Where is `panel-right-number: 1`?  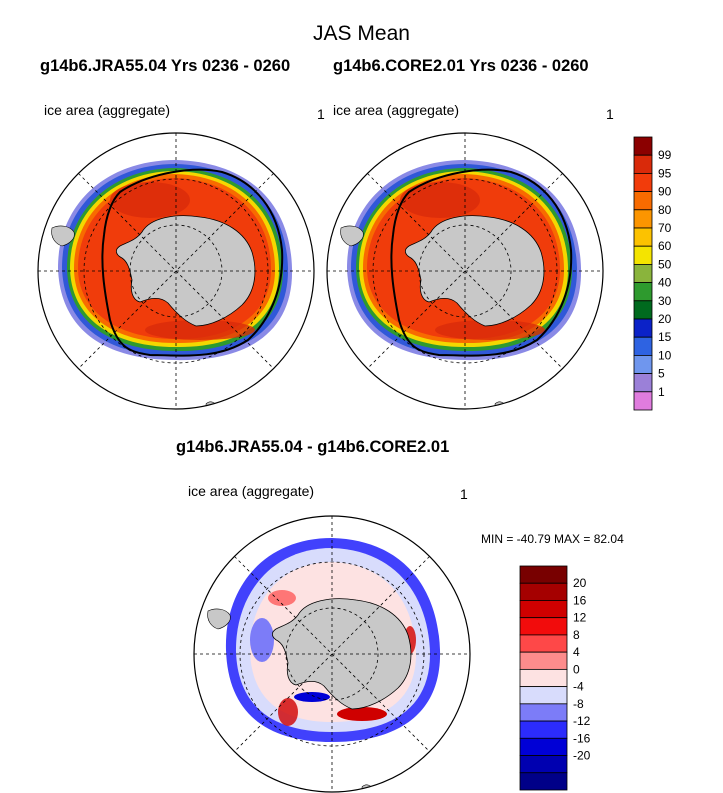 panel-right-number: 1 is located at coordinates (610, 114).